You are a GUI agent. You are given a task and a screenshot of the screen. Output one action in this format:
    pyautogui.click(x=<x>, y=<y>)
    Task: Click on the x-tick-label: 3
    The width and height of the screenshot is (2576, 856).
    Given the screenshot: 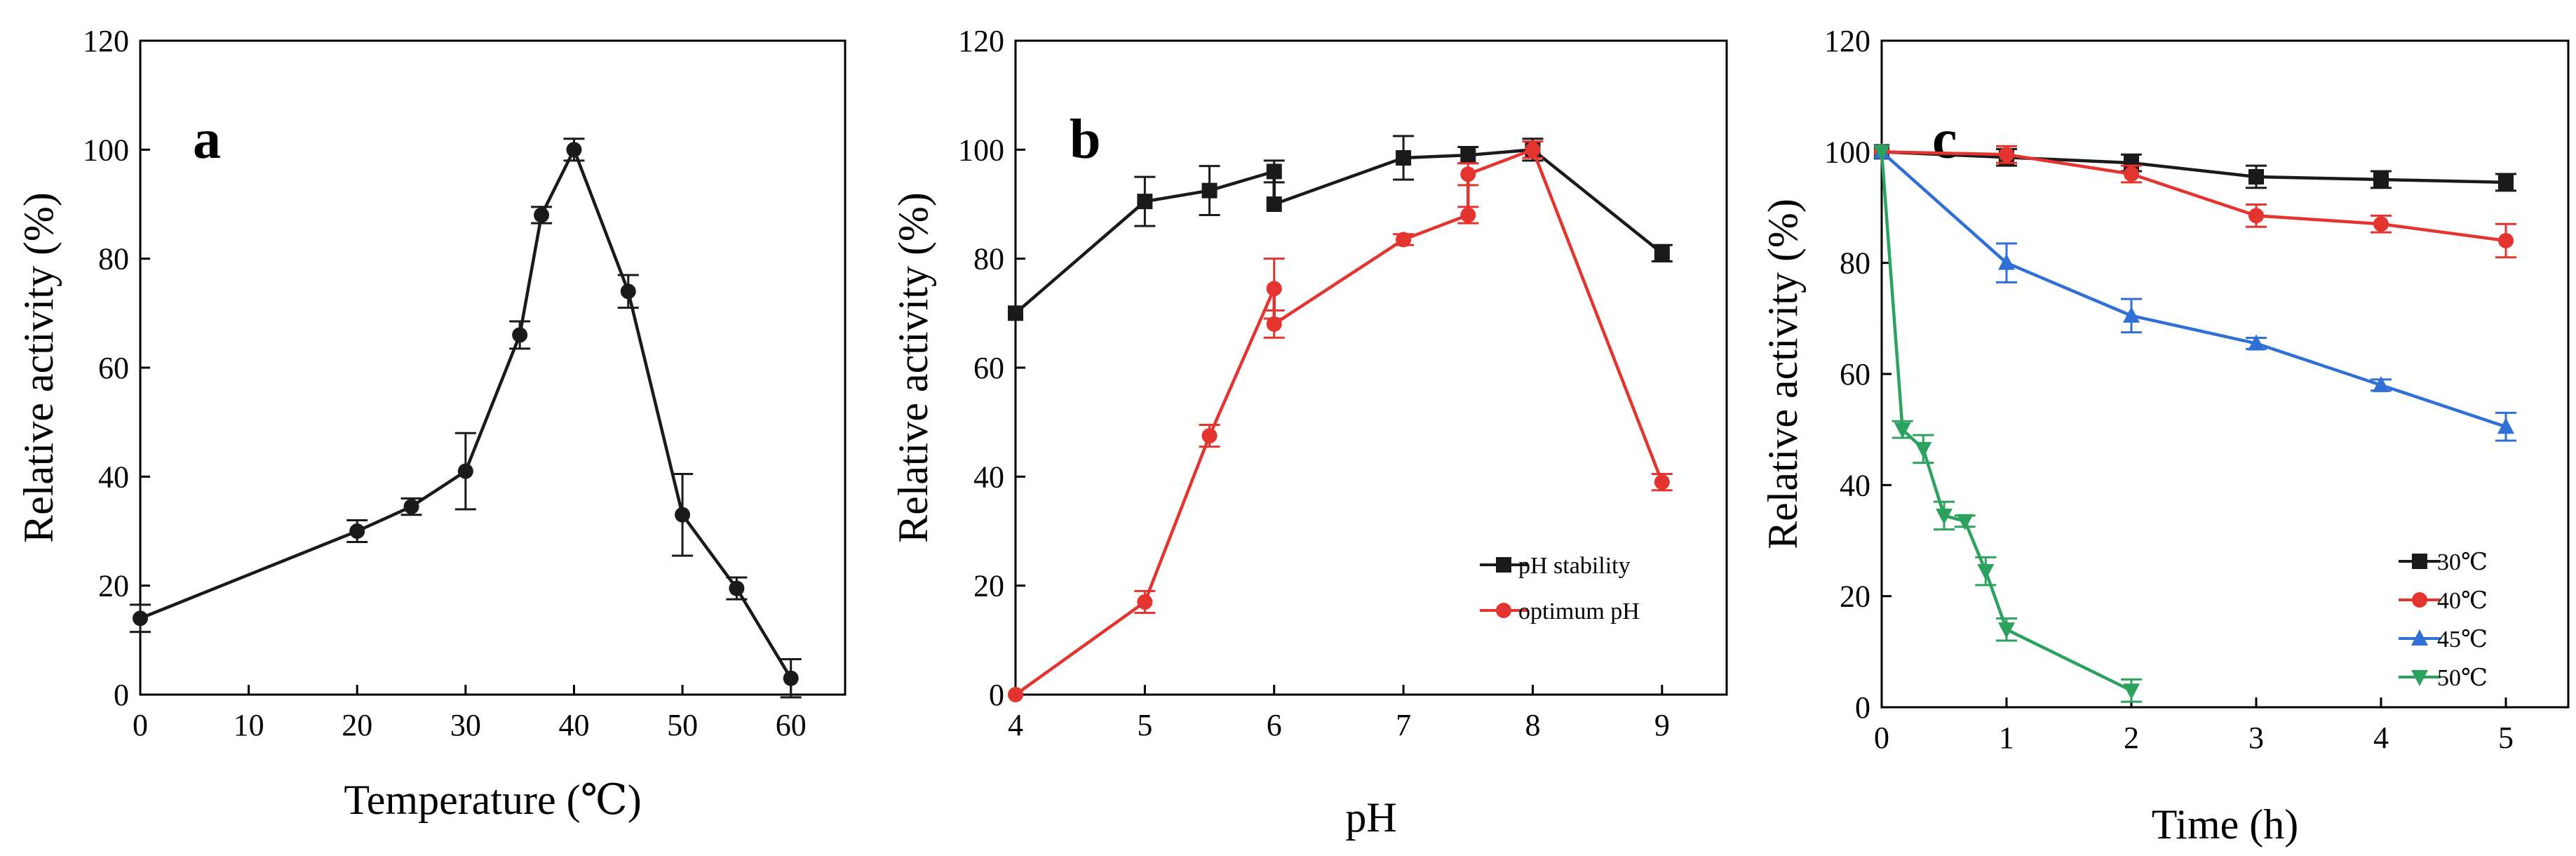 What is the action you would take?
    pyautogui.click(x=2256, y=738)
    